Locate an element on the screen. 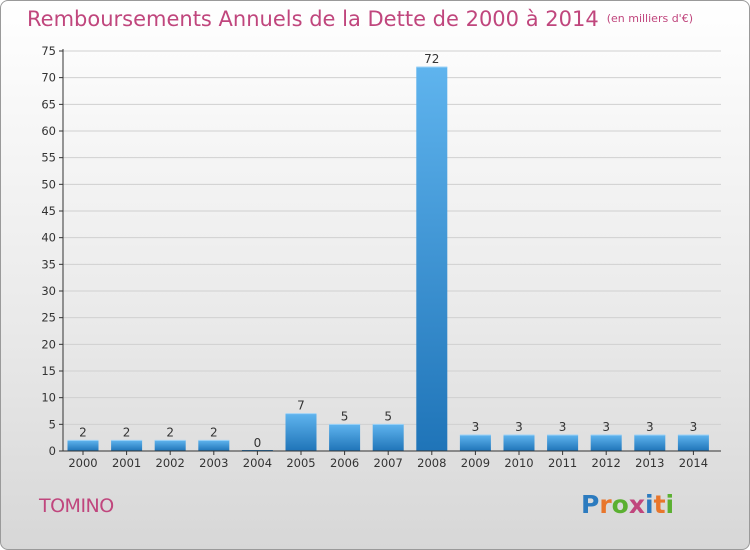 Image resolution: width=750 pixels, height=550 pixels. x-tick-label: 2003 is located at coordinates (213, 463).